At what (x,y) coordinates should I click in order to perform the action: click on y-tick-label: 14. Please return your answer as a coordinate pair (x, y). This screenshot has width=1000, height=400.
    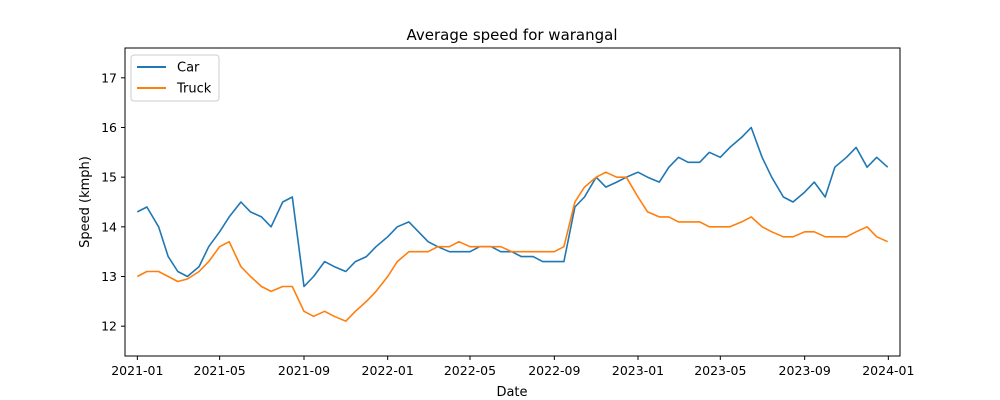
    Looking at the image, I should click on (109, 226).